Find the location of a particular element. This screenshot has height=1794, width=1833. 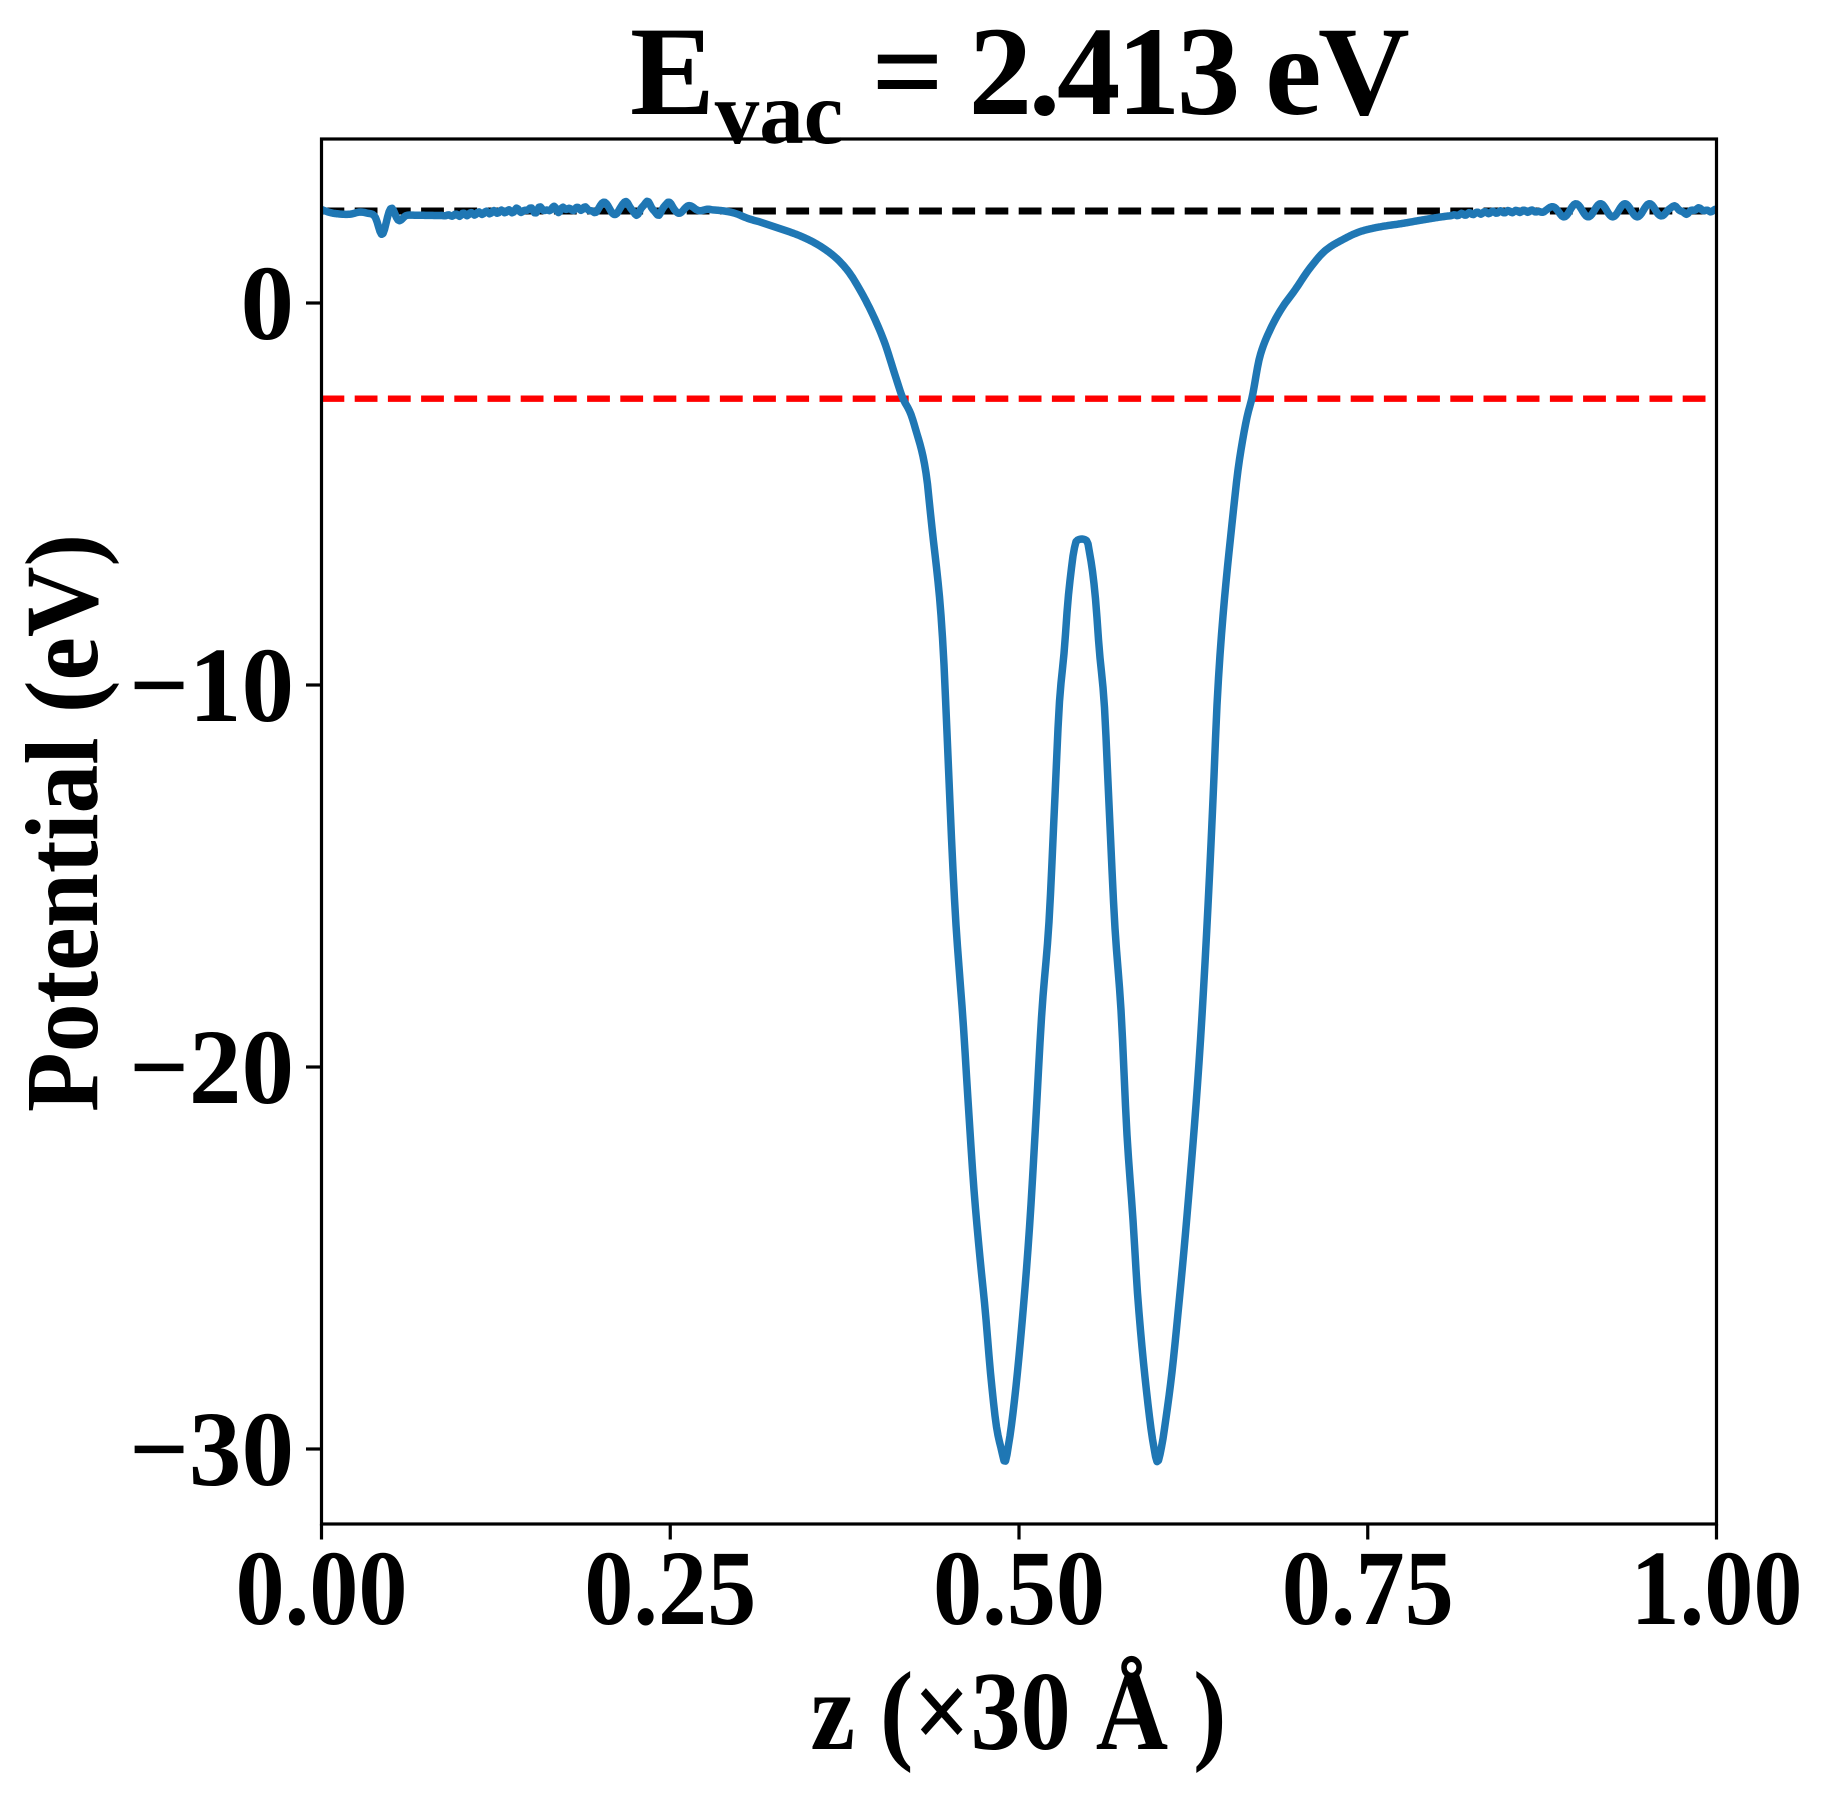

svg-text: 0.00 is located at coordinates (322, 1589).